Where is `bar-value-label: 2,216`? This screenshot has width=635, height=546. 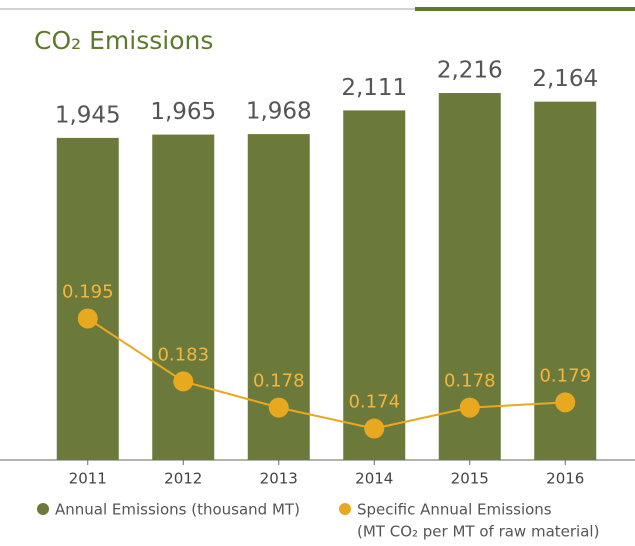 bar-value-label: 2,216 is located at coordinates (470, 71).